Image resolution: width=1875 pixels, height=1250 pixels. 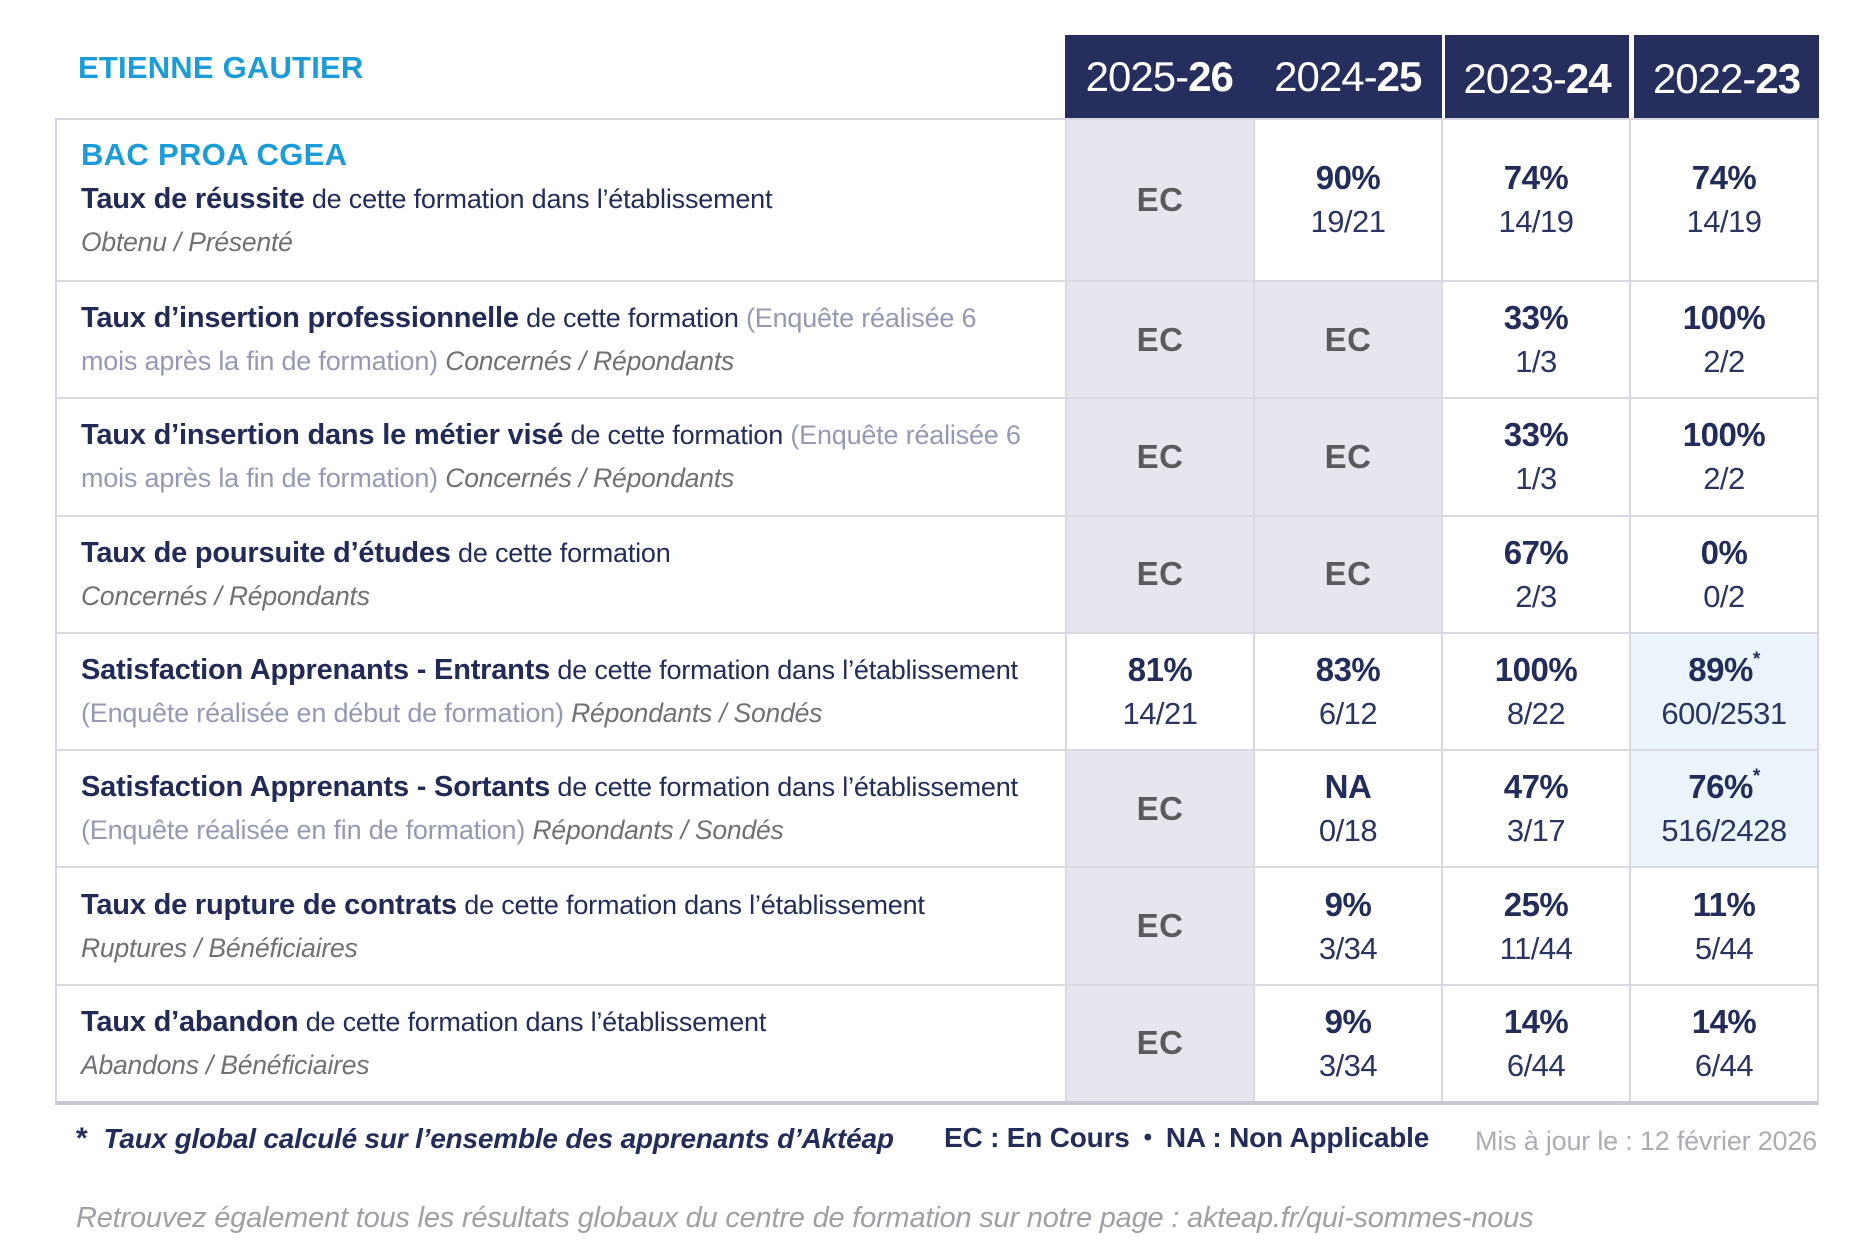 I want to click on value-percent: 67%, so click(x=1536, y=552).